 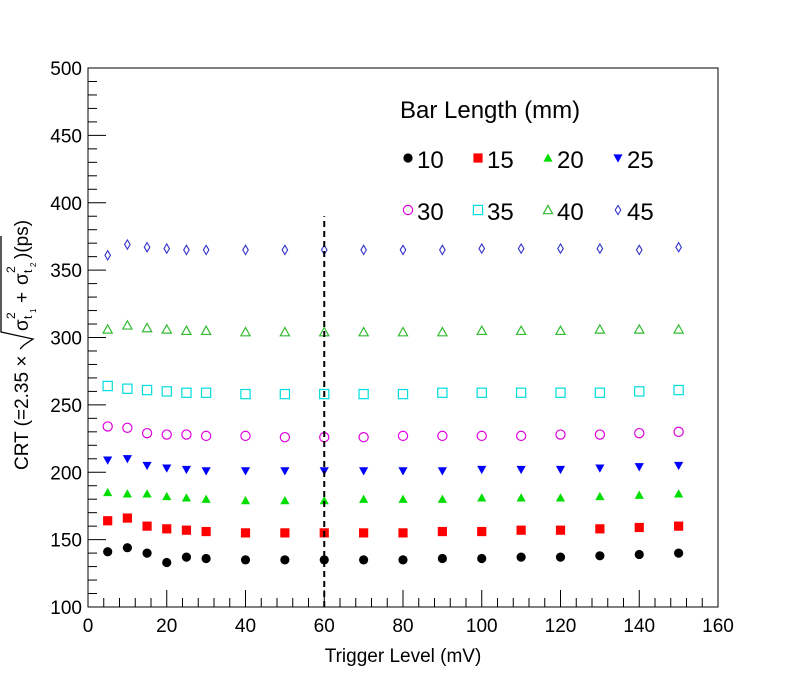 I want to click on legend-title: Bar Length (mm), so click(x=490, y=110).